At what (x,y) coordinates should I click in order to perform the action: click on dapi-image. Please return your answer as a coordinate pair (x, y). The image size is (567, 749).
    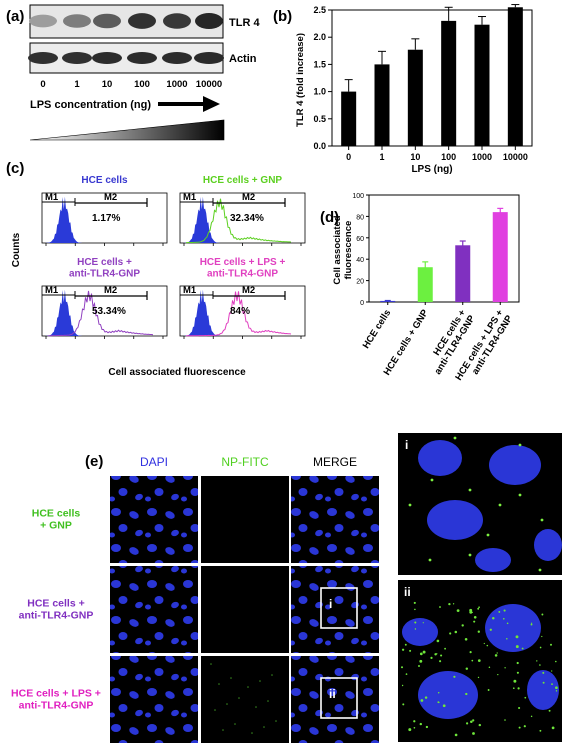
    Looking at the image, I should click on (154, 699).